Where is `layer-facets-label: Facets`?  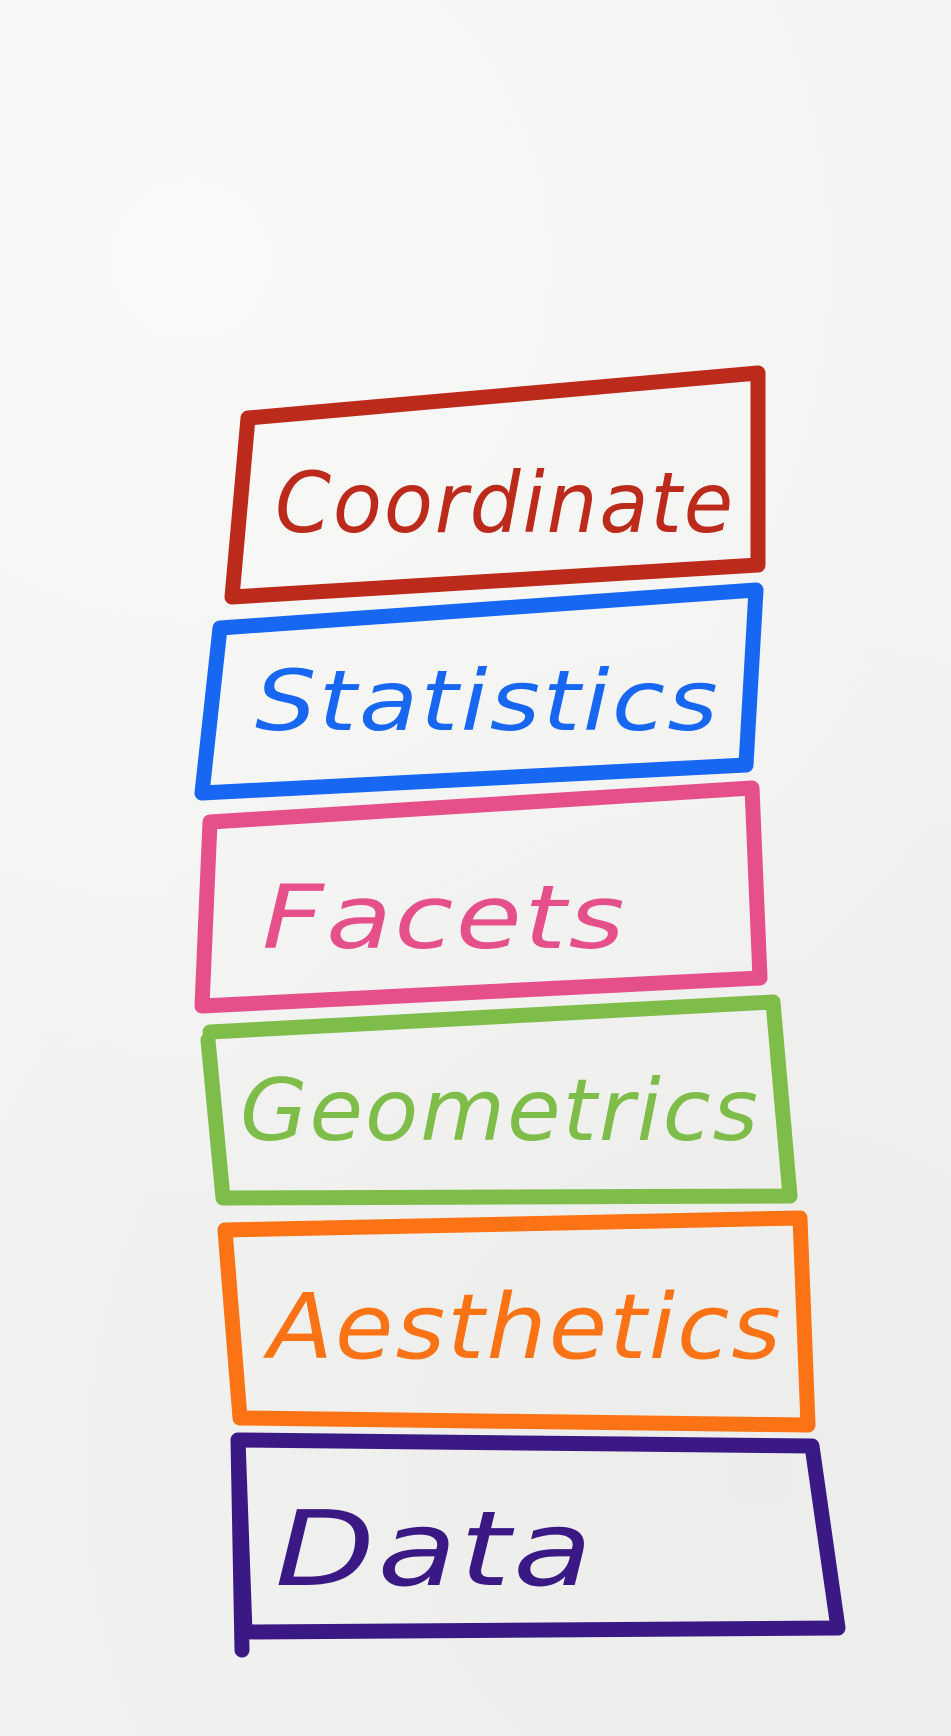
layer-facets-label: Facets is located at coordinates (444, 917).